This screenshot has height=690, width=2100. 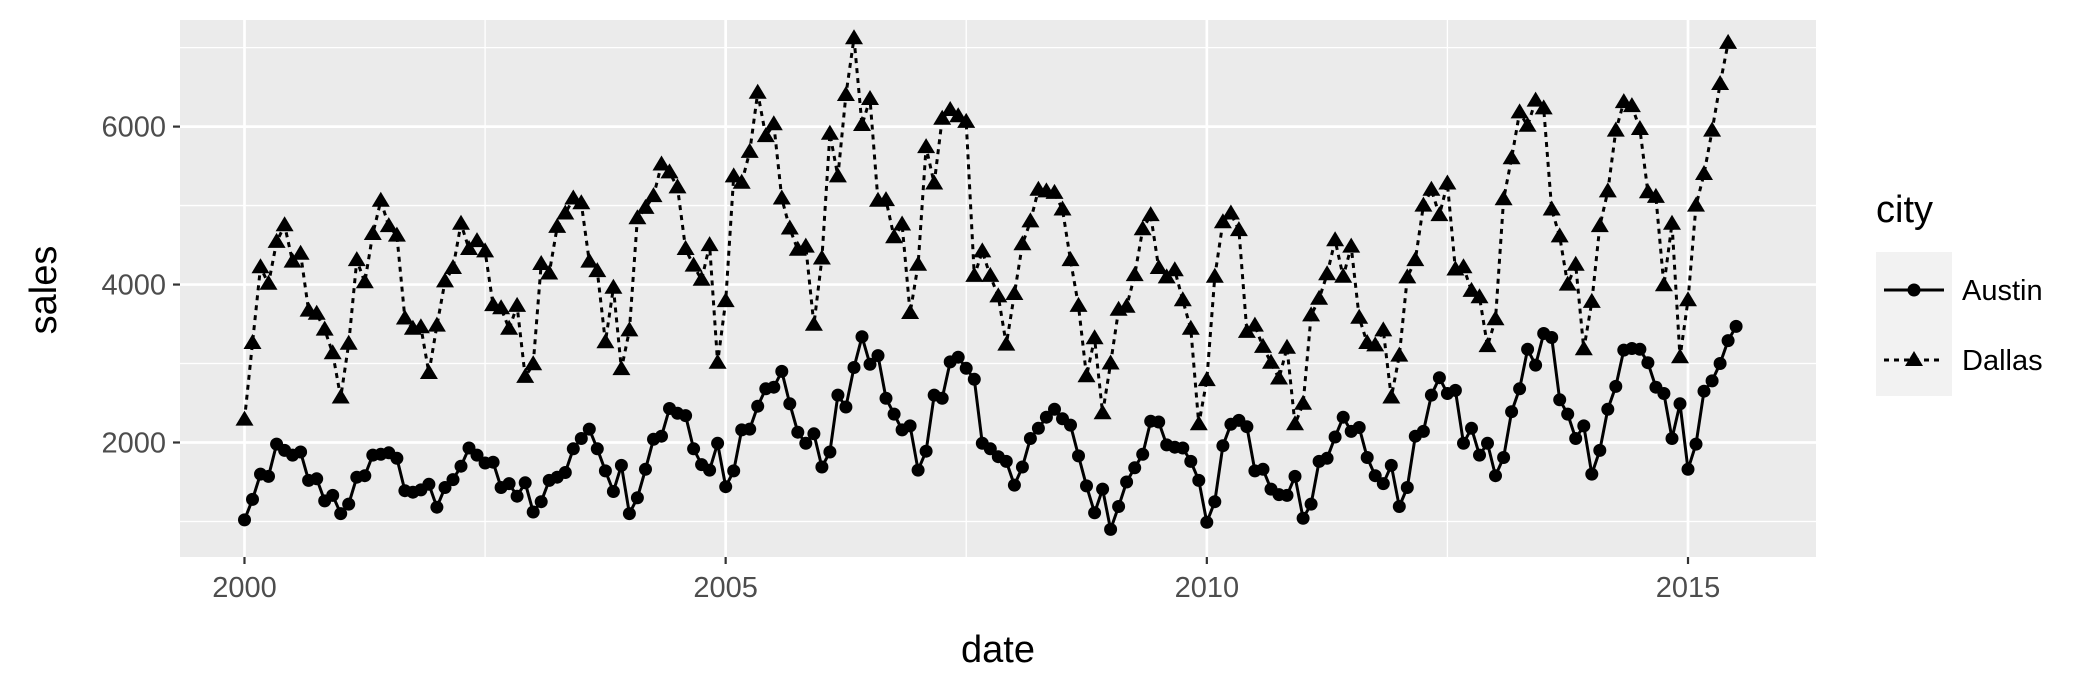 I want to click on x-tick-label: 2000, so click(x=244, y=588).